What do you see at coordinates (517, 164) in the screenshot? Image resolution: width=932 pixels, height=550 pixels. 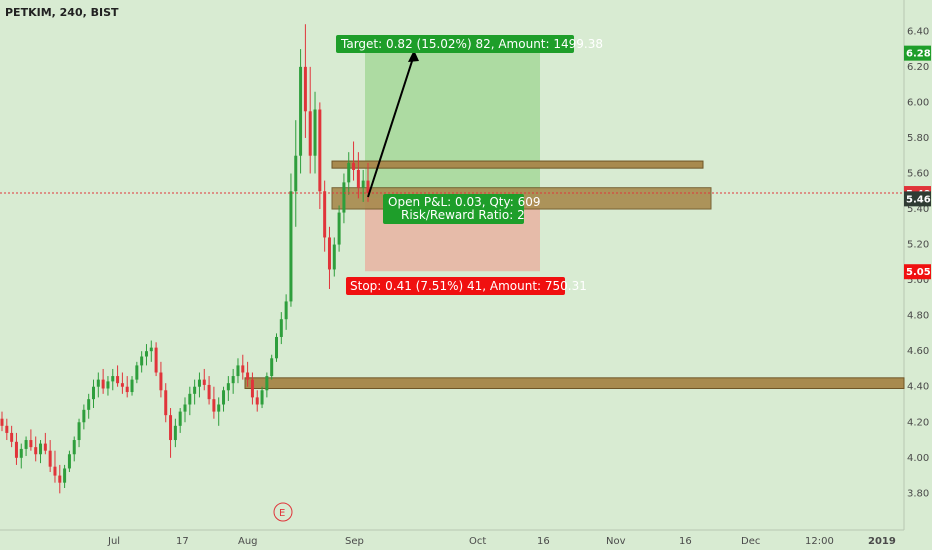 I see `resistance-zone-upper` at bounding box center [517, 164].